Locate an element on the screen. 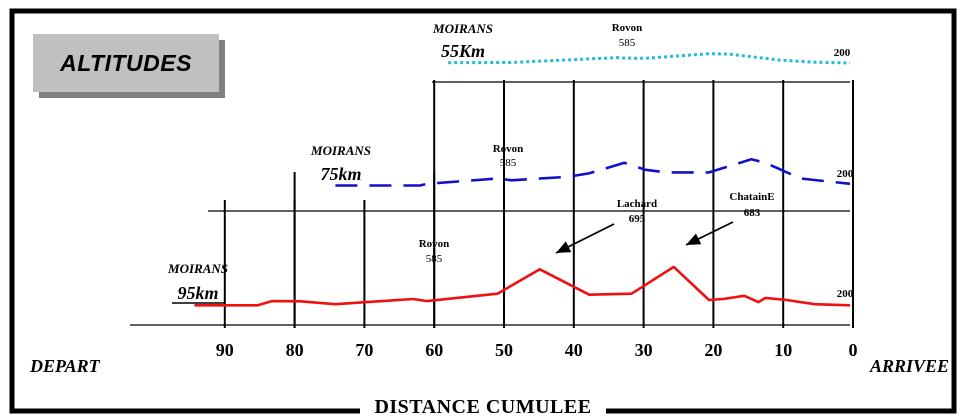  series-distance-label-0: 95km is located at coordinates (197, 293).